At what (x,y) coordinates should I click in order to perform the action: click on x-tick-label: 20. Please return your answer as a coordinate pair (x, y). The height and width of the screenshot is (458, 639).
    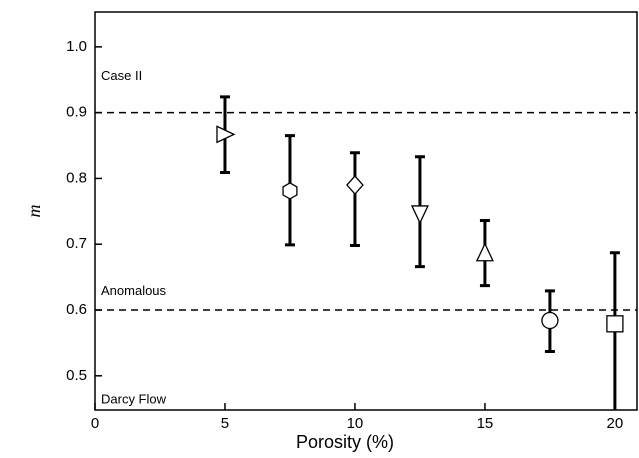
    Looking at the image, I should click on (615, 423).